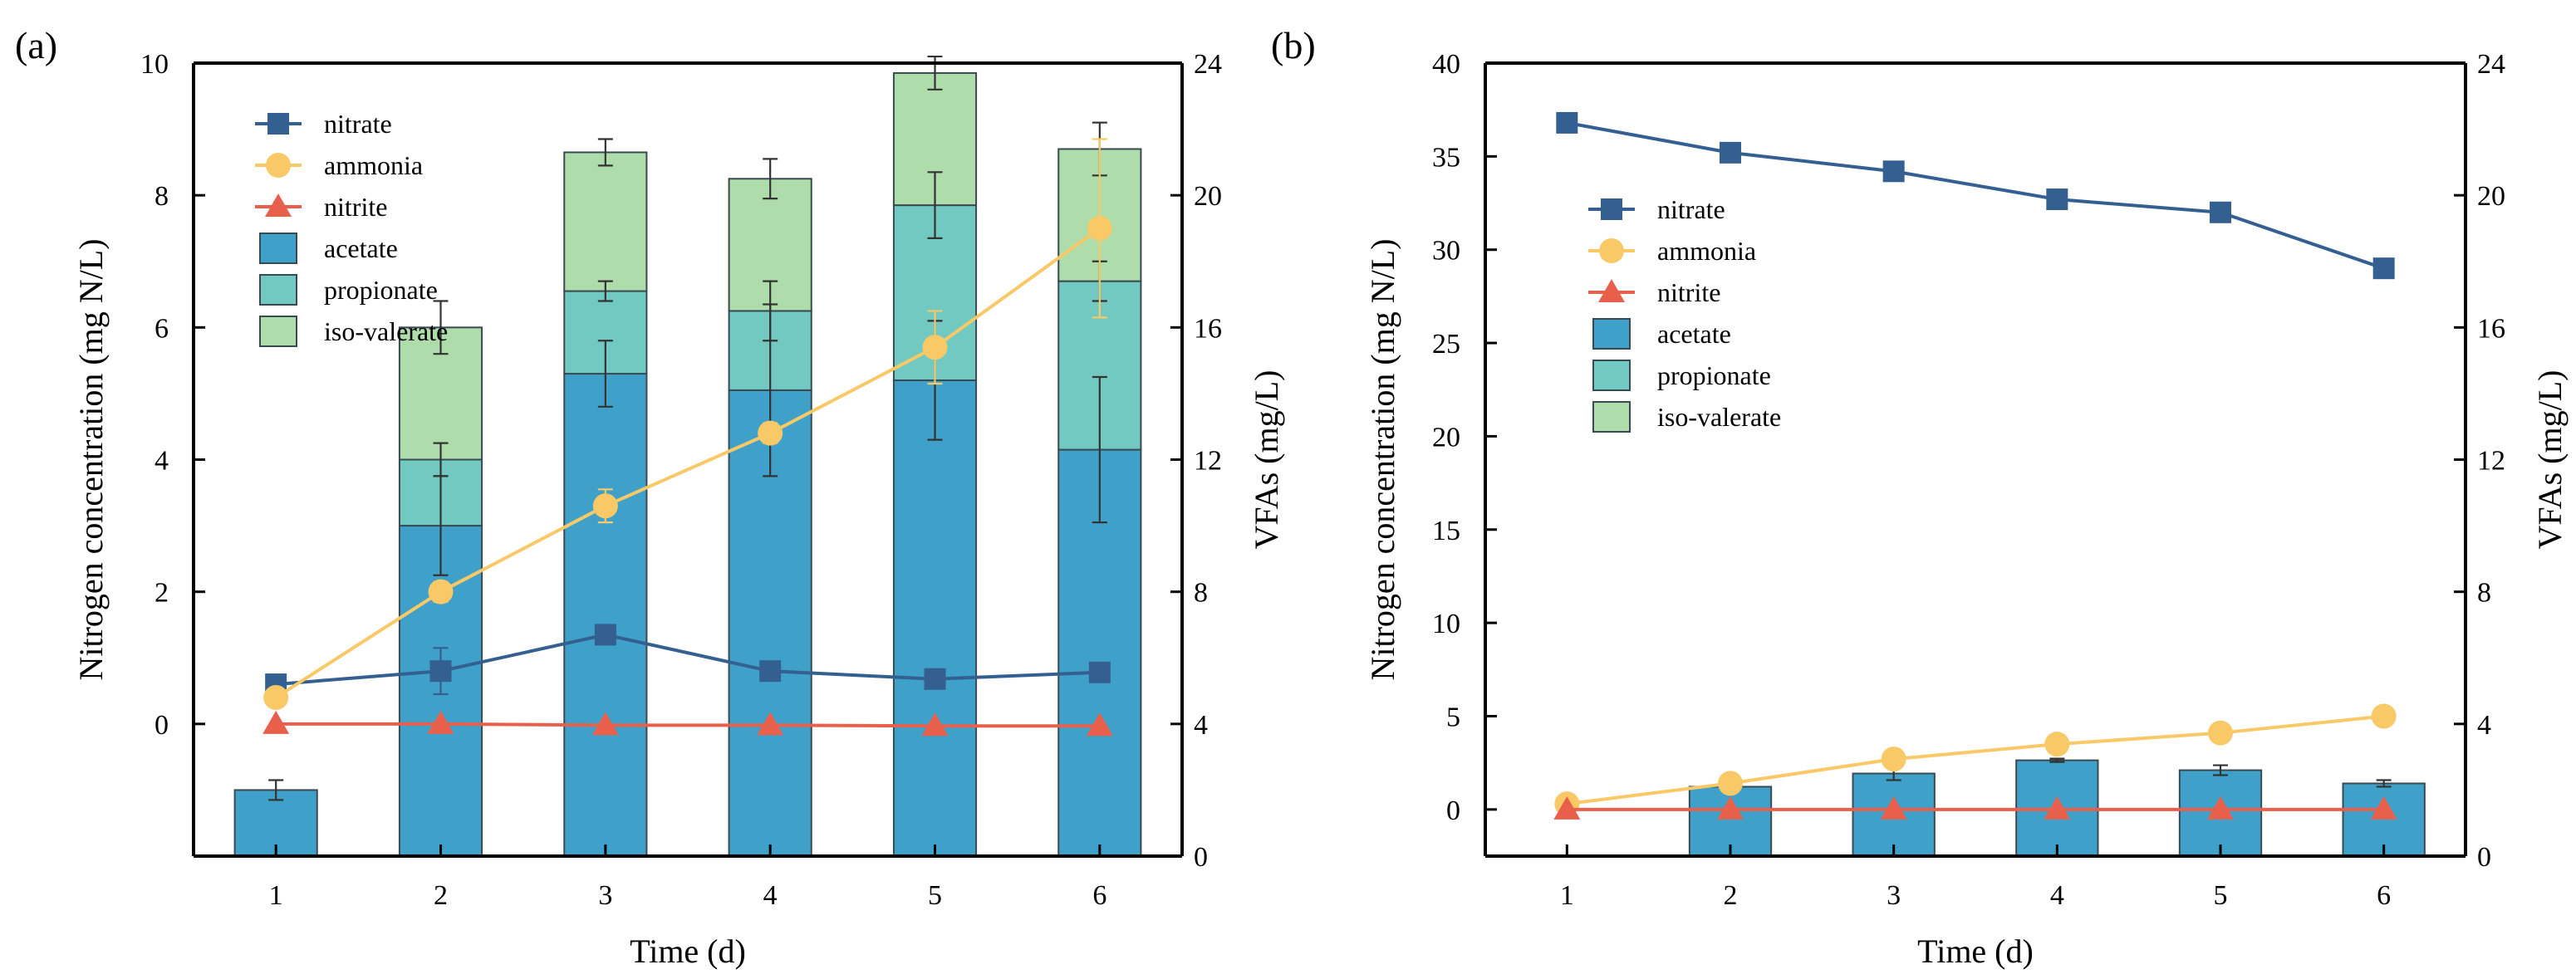  I want to click on legend-item-ammonia: ammonia, so click(1672, 251).